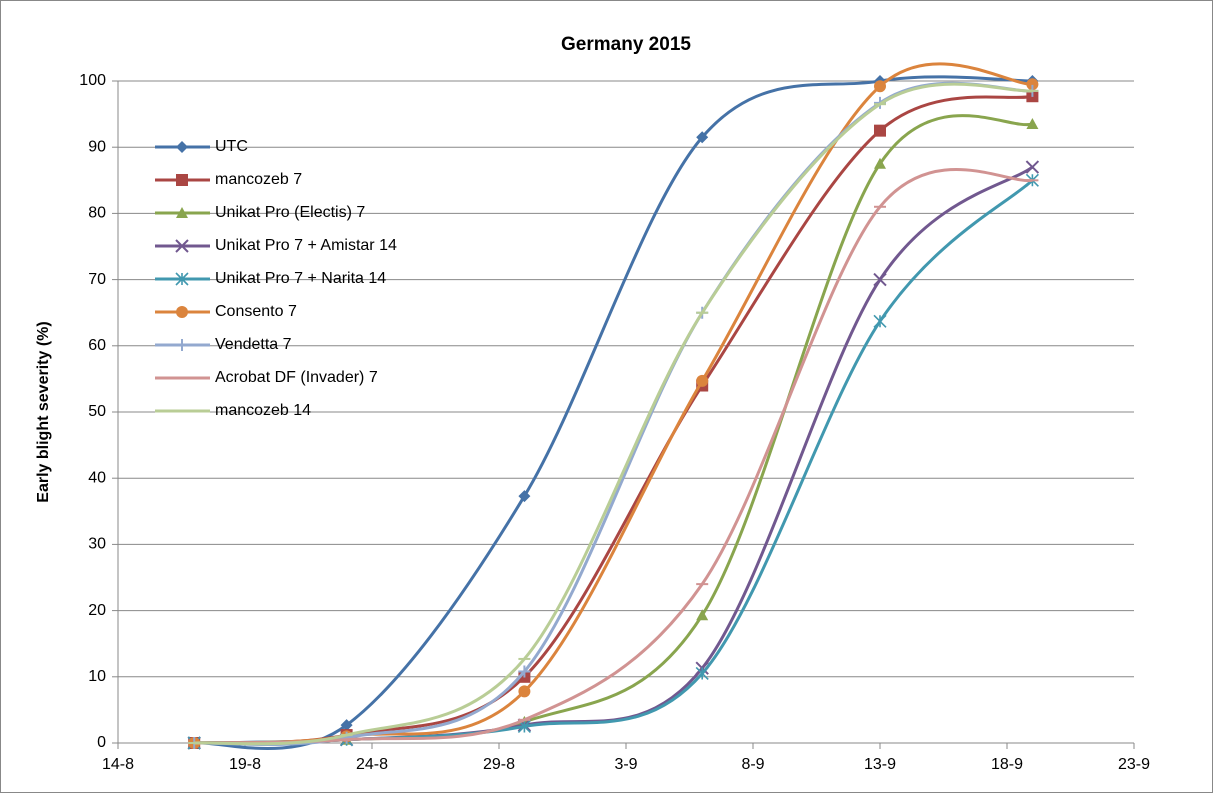 This screenshot has height=793, width=1213. I want to click on y-tick-label: 60, so click(97, 345).